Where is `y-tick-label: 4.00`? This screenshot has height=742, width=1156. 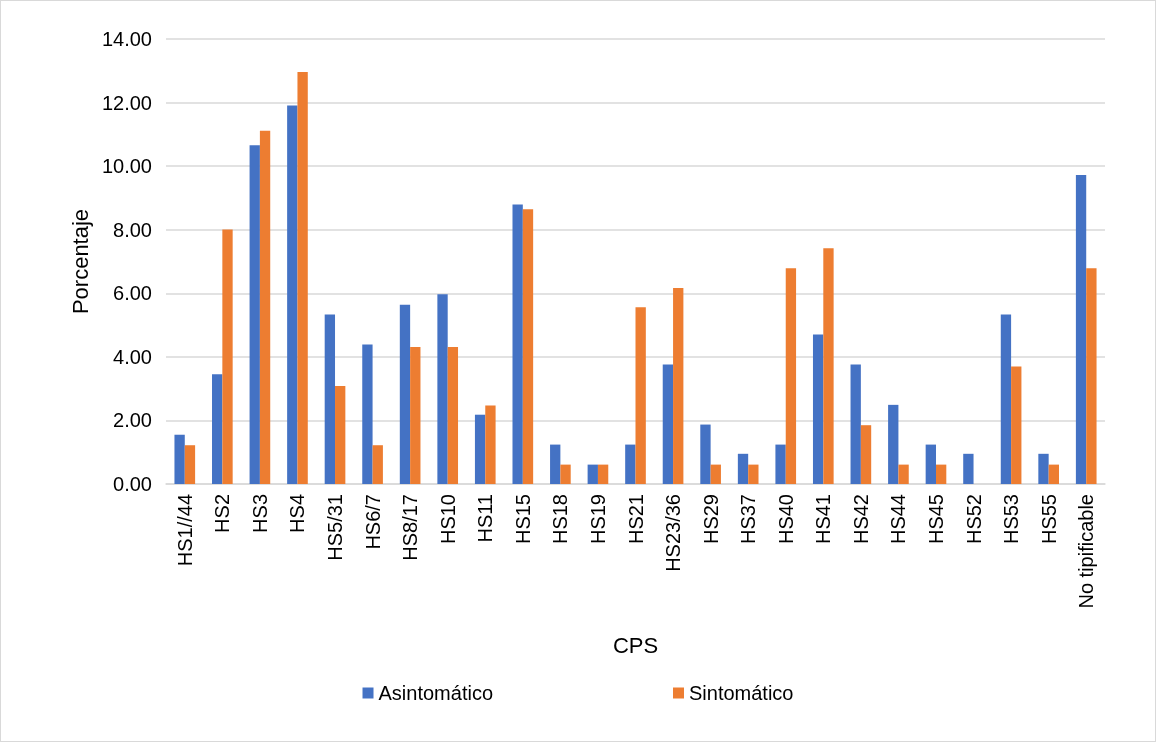 y-tick-label: 4.00 is located at coordinates (132, 356).